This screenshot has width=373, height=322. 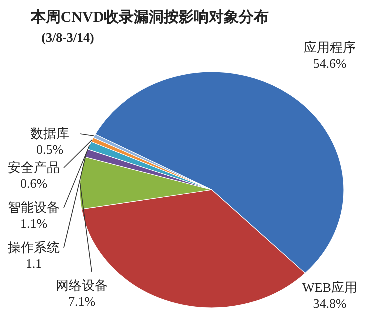 What do you see at coordinates (34, 207) in the screenshot?
I see `slice-label: 智能设备` at bounding box center [34, 207].